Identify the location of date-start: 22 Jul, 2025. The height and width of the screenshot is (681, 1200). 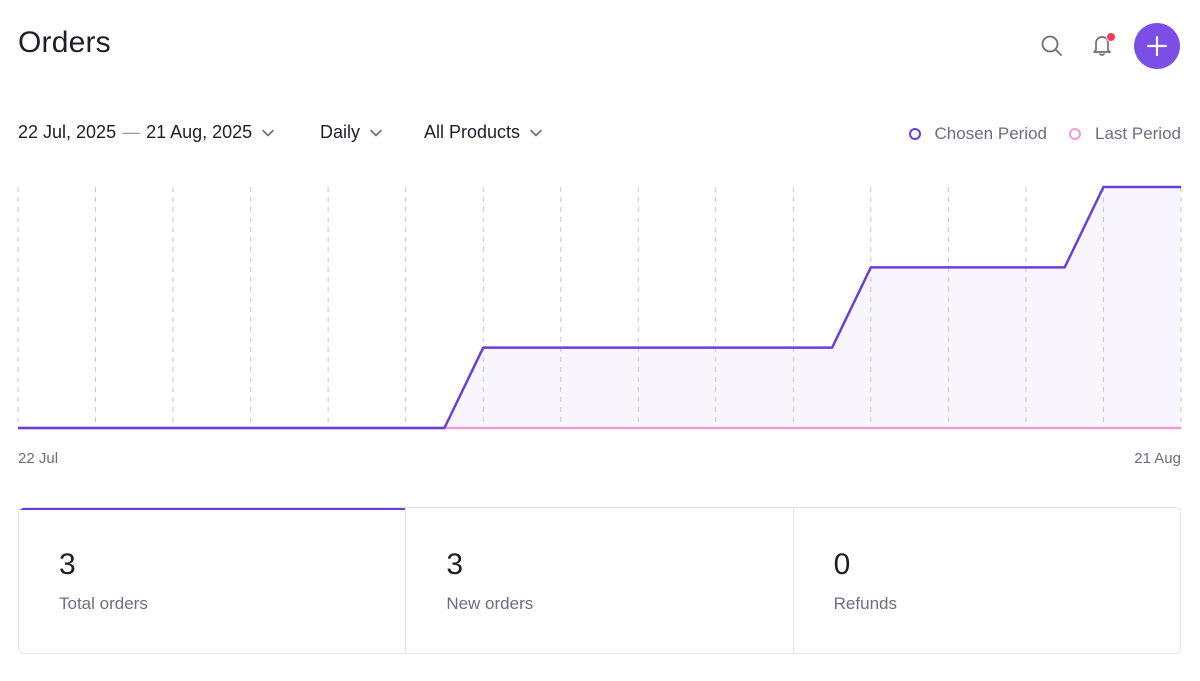
(67, 132).